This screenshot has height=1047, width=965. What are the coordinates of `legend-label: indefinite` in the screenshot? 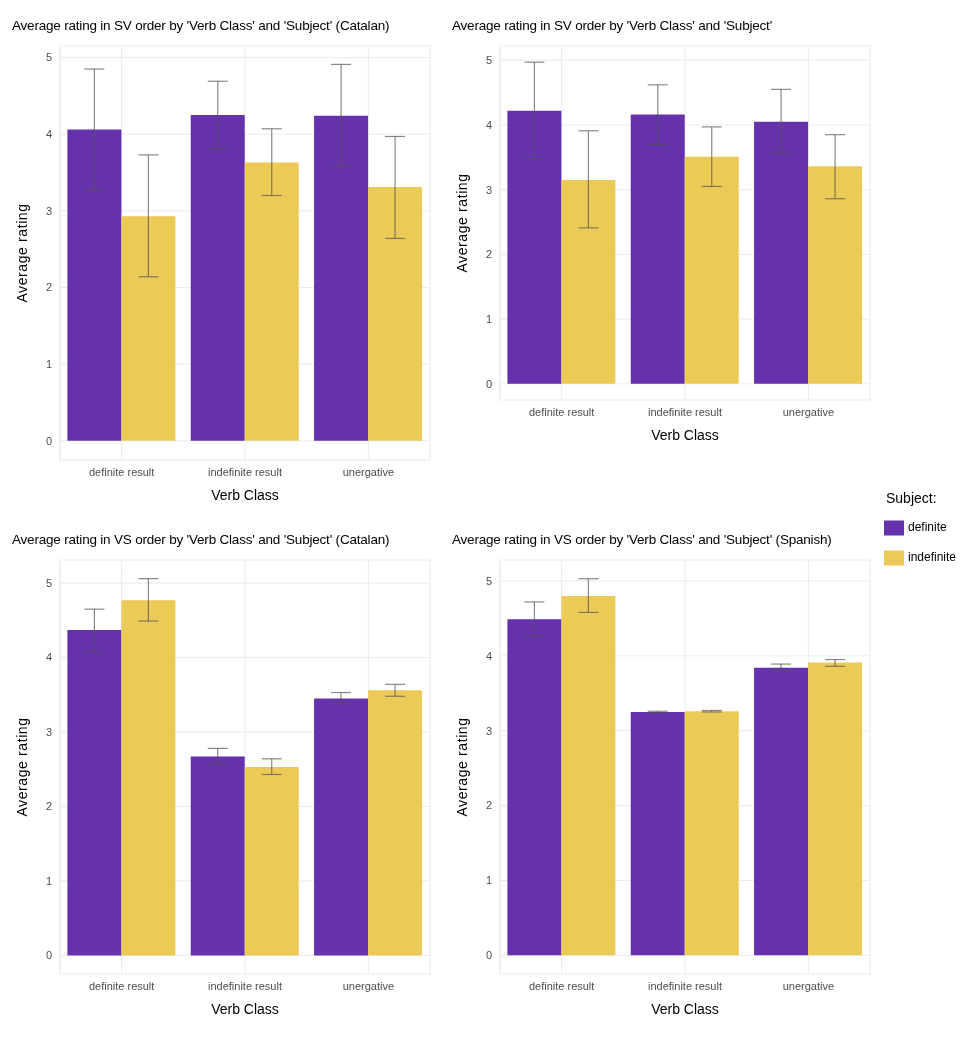 It's located at (932, 557).